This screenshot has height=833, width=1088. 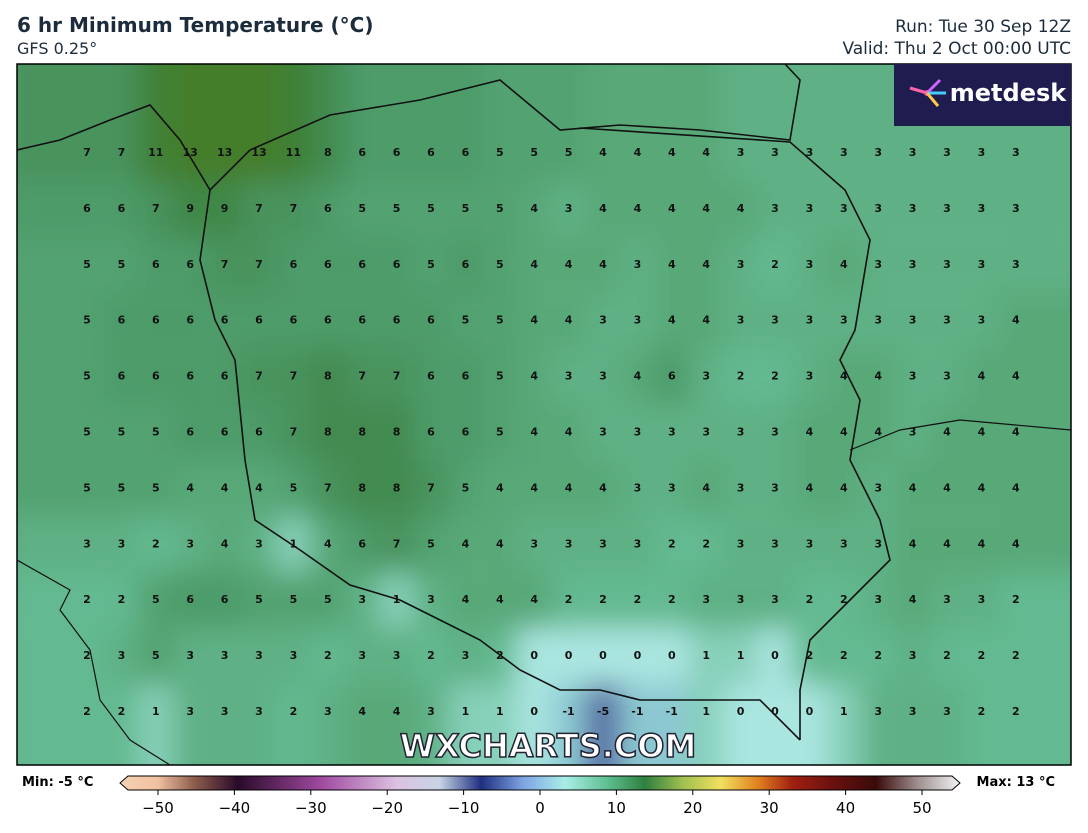 I want to click on cell-value: 13, so click(x=258, y=152).